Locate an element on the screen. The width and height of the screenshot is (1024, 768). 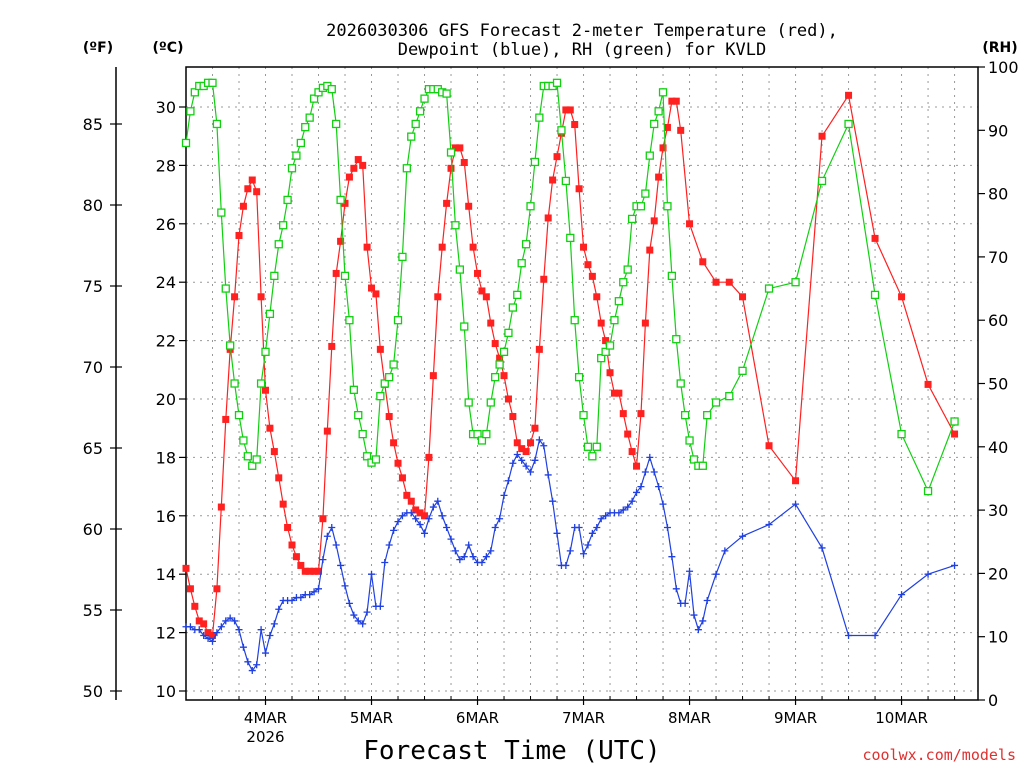
x-tick-label: 5MAR is located at coordinates (371, 718).